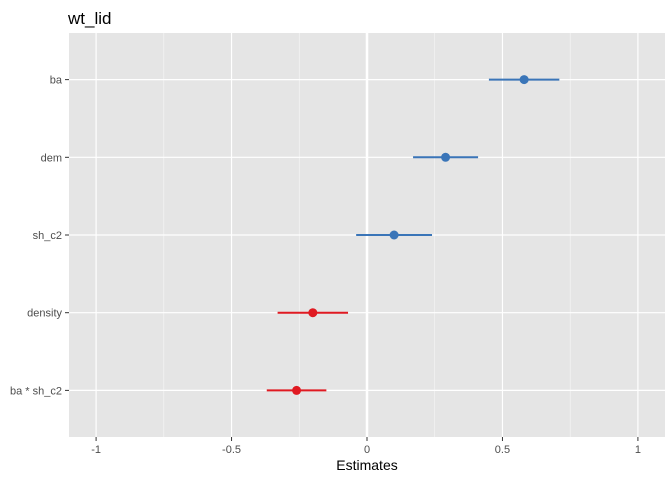  Describe the element at coordinates (366, 465) in the screenshot. I see `x-axis-label: Estimates` at that location.